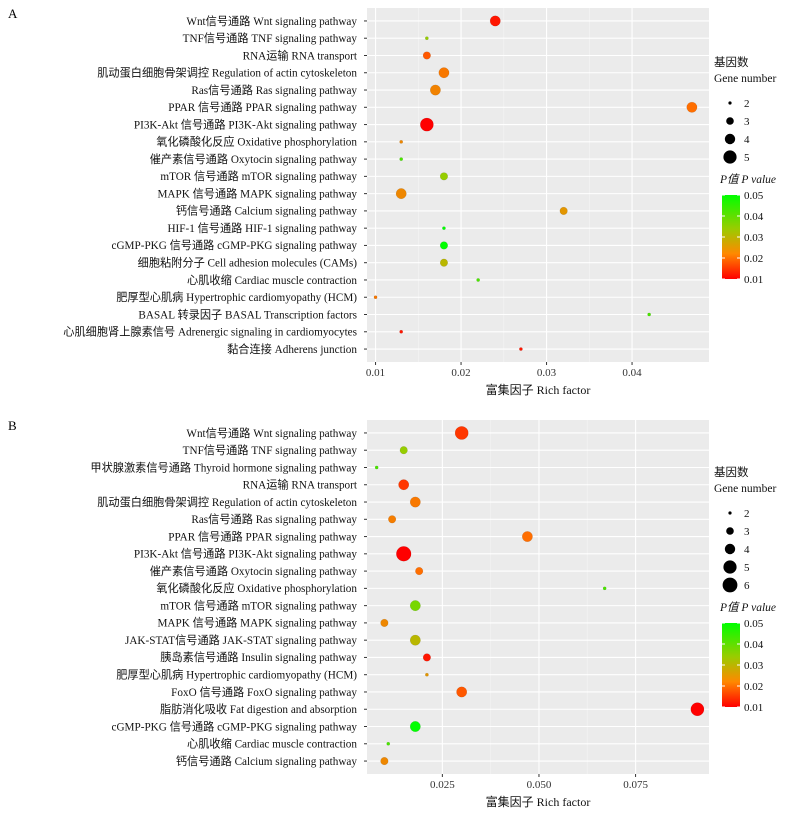 This screenshot has width=800, height=822. I want to click on x-tick-label: 0.025, so click(442, 785).